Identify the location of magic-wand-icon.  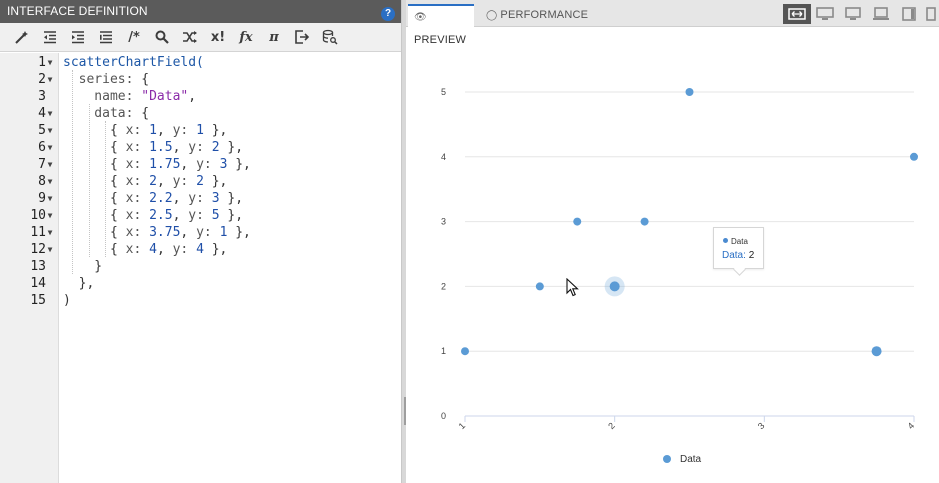
(22, 37).